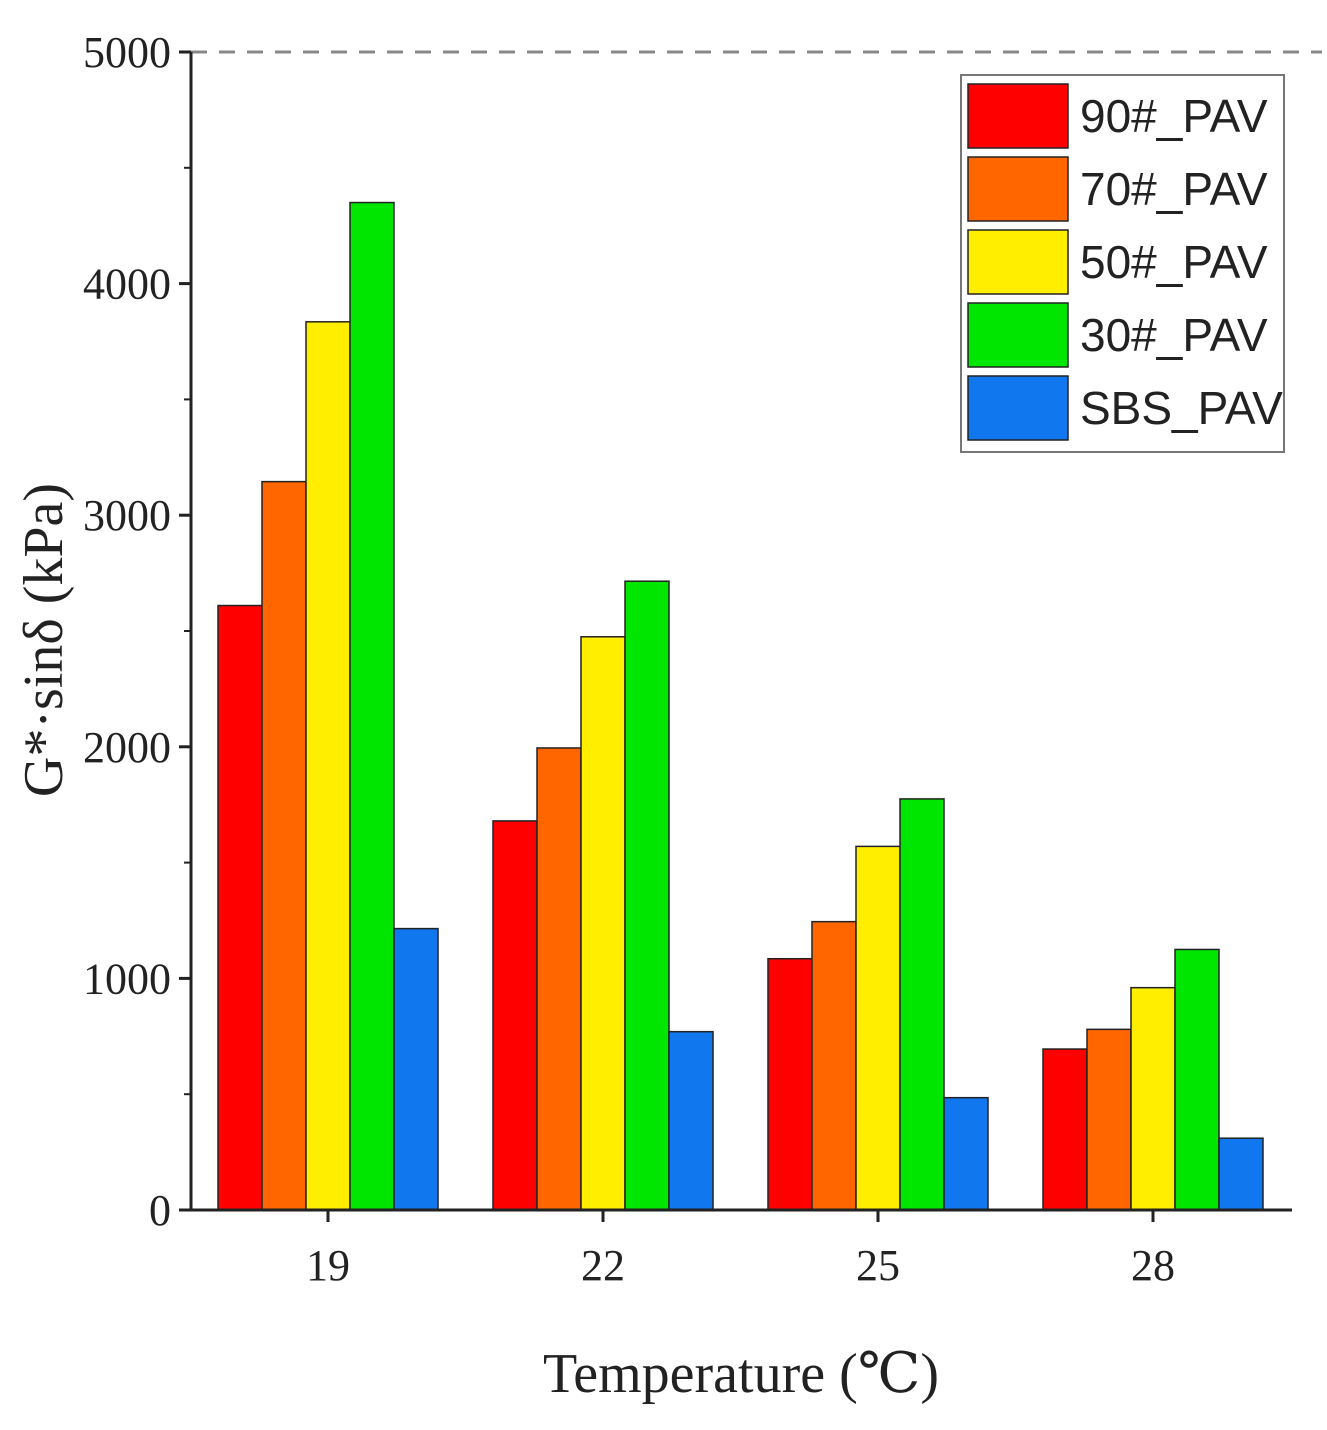 The image size is (1327, 1430). I want to click on bar-50#_PAV-19, so click(328, 766).